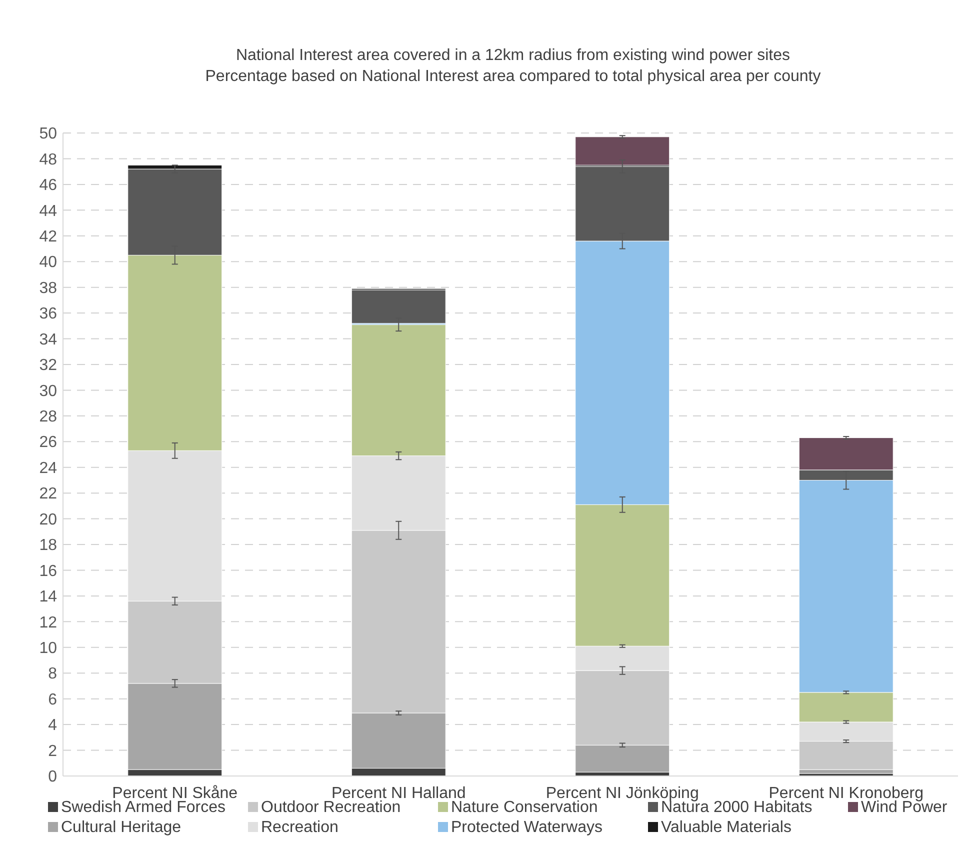 The width and height of the screenshot is (970, 842). I want to click on y-tick-label: 30, so click(48, 391).